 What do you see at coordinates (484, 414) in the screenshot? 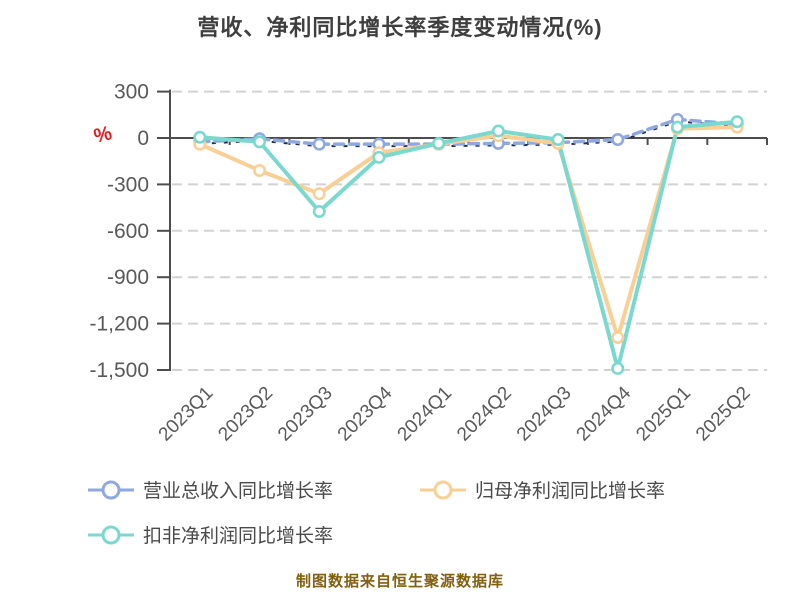
I see `x-tick-label: 2024Q2` at bounding box center [484, 414].